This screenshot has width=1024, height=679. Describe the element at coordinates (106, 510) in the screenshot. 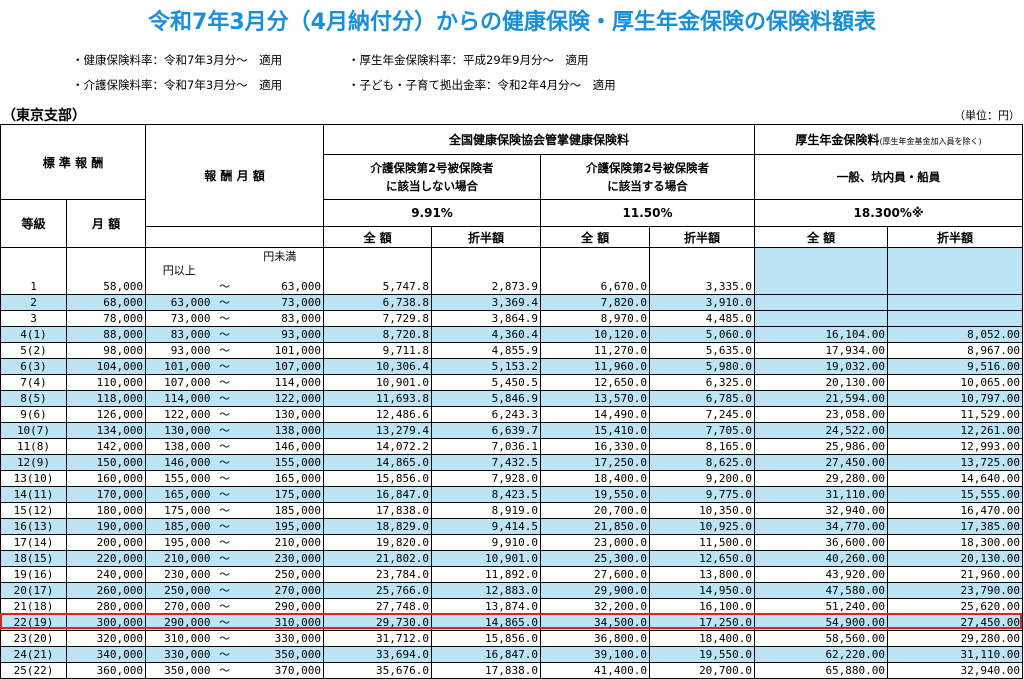

I see `cell-monthly: 180,000` at that location.